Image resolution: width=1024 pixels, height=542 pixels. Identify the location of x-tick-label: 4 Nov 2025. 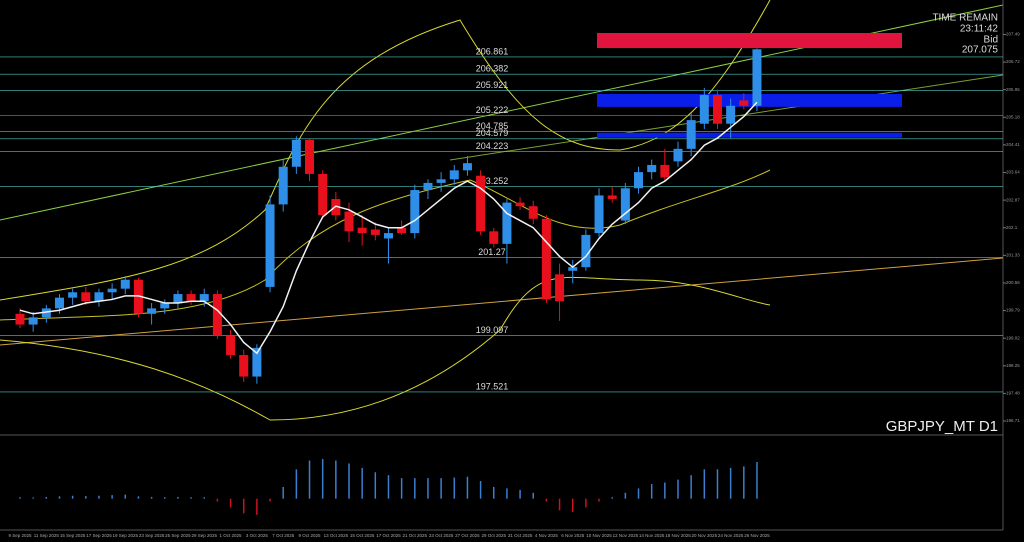
(547, 535).